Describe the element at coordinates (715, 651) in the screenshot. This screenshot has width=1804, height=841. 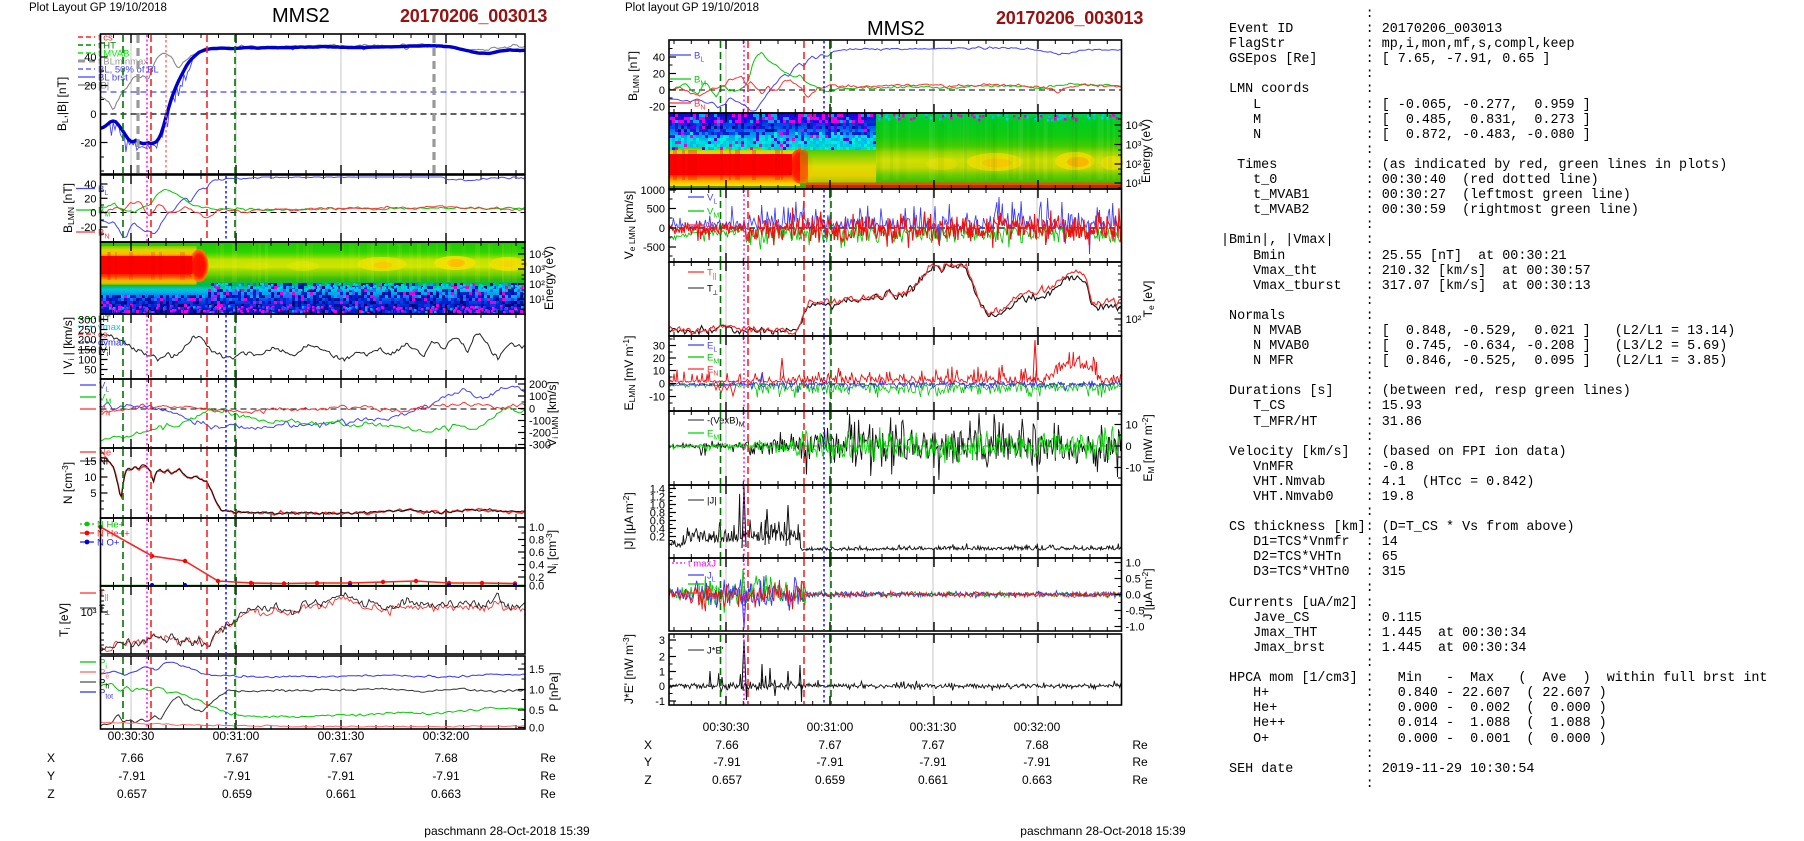
I see `svg-text: J*E'` at that location.